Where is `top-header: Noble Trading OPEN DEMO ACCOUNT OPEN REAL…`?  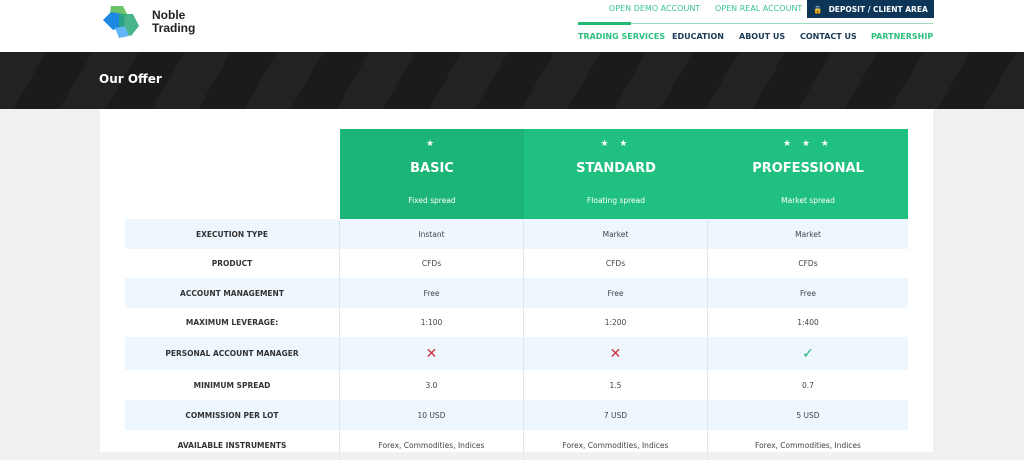 top-header: Noble Trading OPEN DEMO ACCOUNT OPEN REAL… is located at coordinates (512, 26).